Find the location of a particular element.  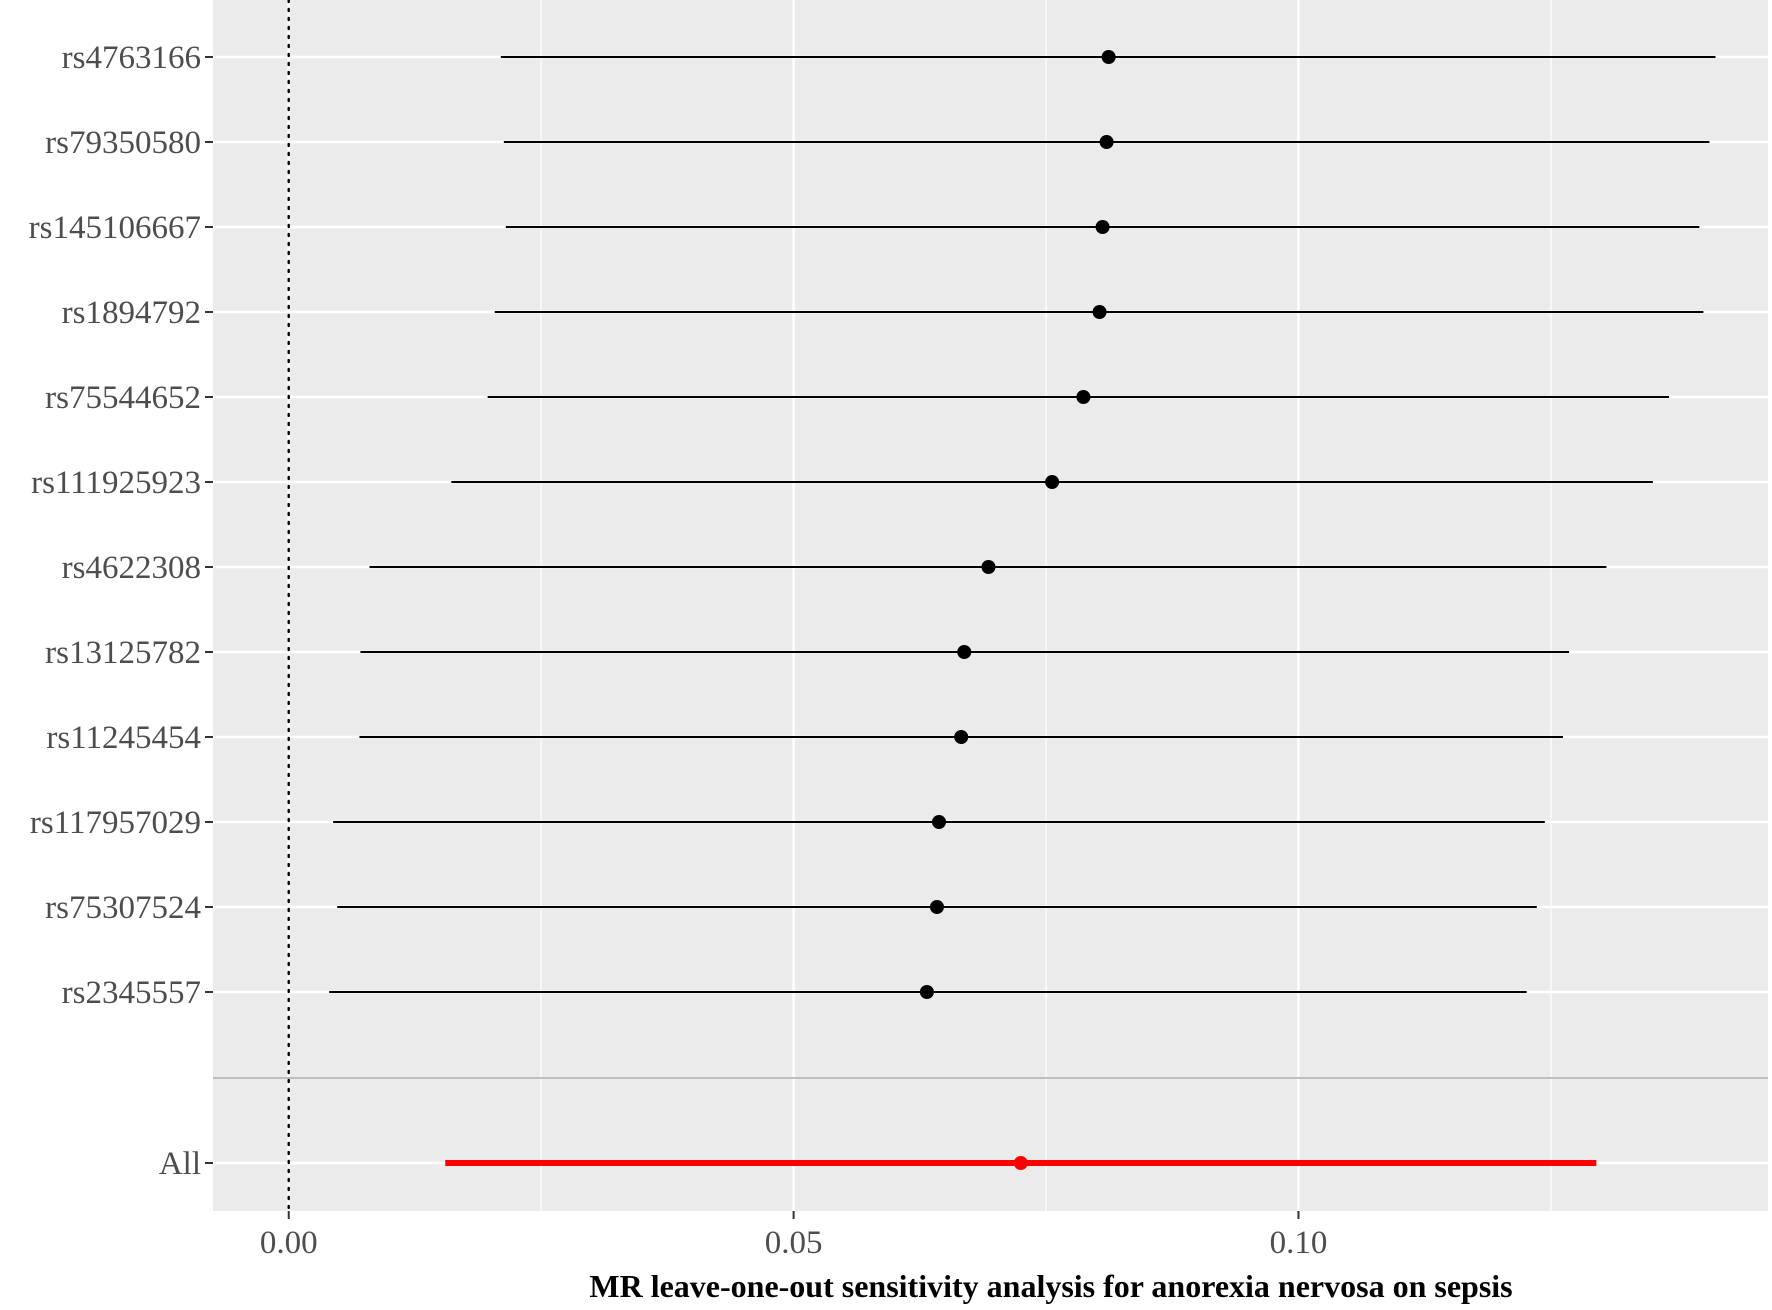

y-tick-label: rs4622308 is located at coordinates (131, 568).